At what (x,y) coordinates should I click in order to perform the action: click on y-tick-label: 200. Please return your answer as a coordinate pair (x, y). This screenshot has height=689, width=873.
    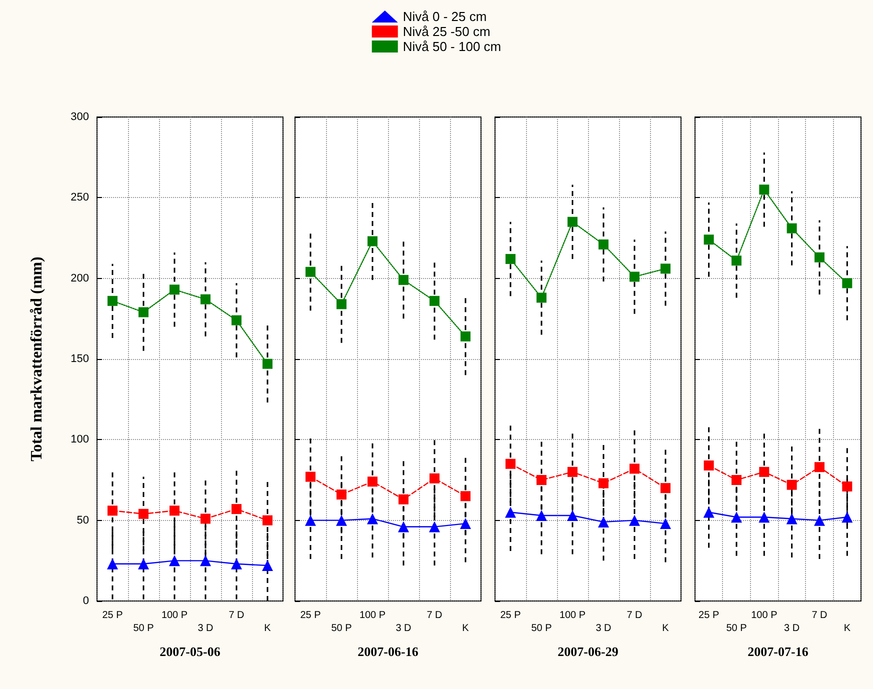
    Looking at the image, I should click on (79, 278).